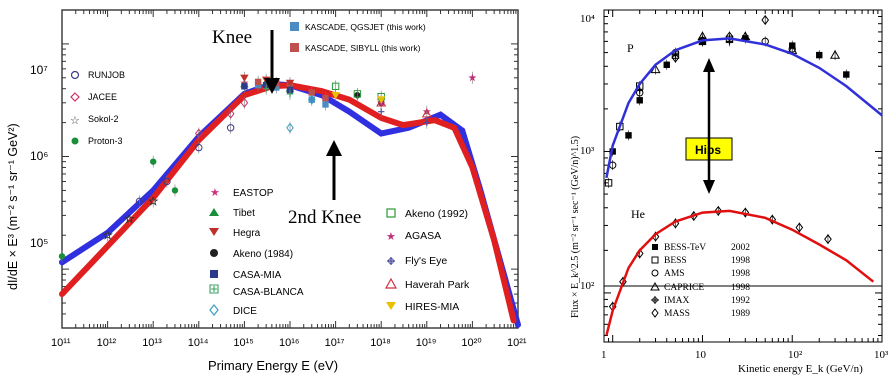  What do you see at coordinates (676, 301) in the screenshot?
I see `legend-label-imax: IMAX` at bounding box center [676, 301].